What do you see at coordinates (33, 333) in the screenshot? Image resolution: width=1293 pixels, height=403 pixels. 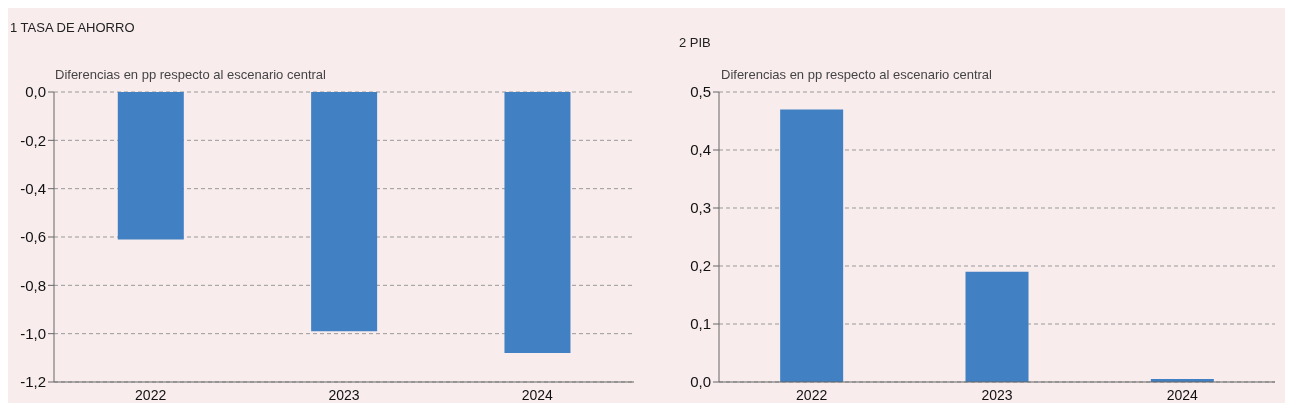 I see `y-tick-label: -1,0` at bounding box center [33, 333].